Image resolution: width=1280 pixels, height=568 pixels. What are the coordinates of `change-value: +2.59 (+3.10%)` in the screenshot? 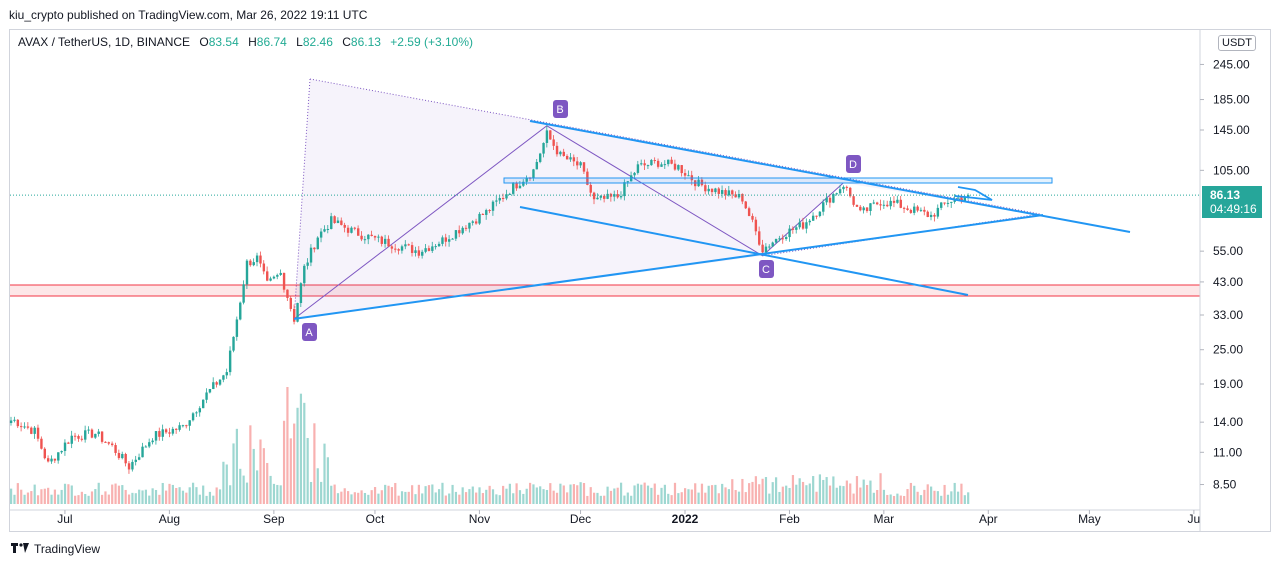 It's located at (432, 42).